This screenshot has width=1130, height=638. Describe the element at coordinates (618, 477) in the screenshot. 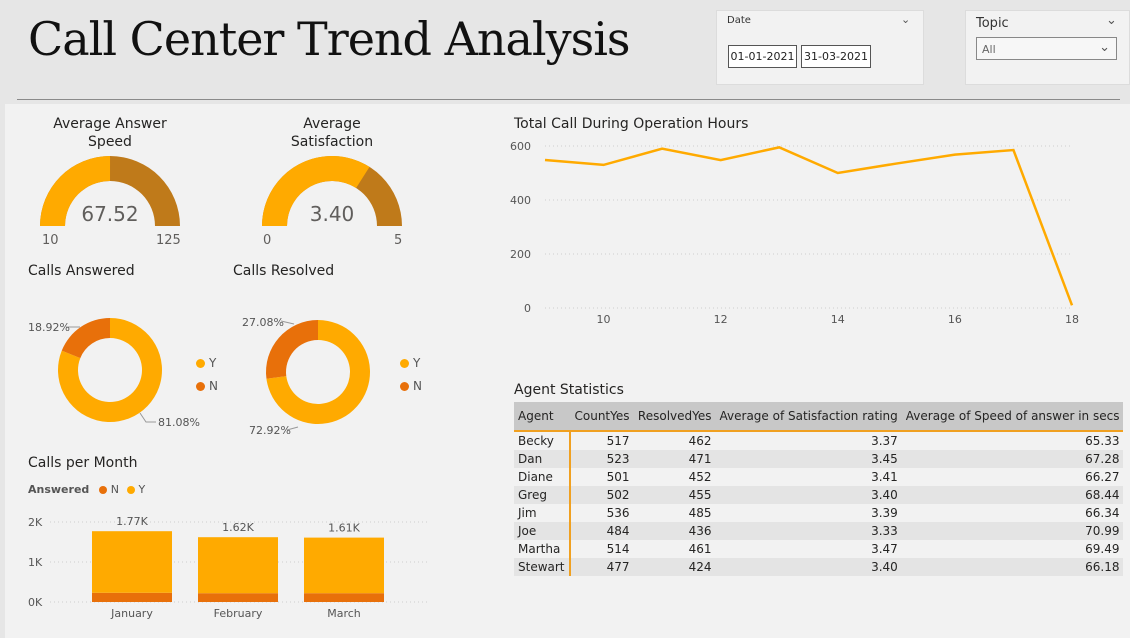

I see `table-cell: 501` at that location.